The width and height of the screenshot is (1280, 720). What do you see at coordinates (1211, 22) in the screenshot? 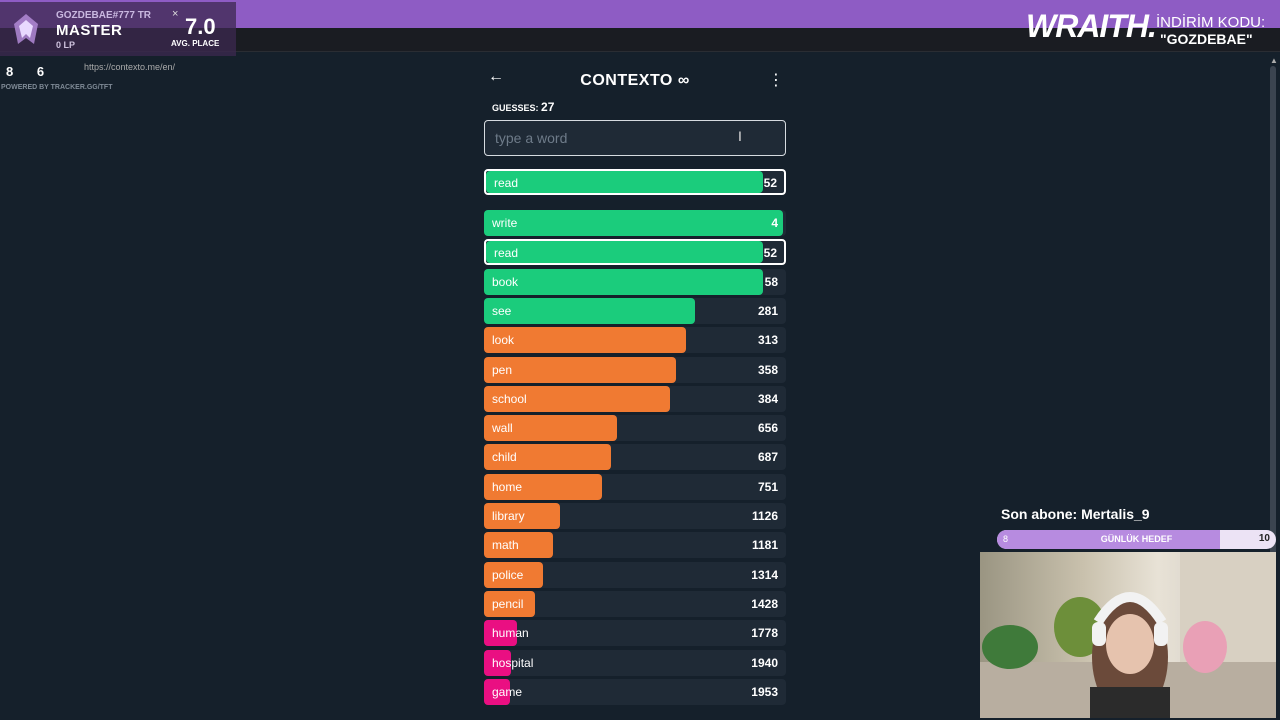
I see `discount-code-label: İNDİRİM KODU:` at bounding box center [1211, 22].